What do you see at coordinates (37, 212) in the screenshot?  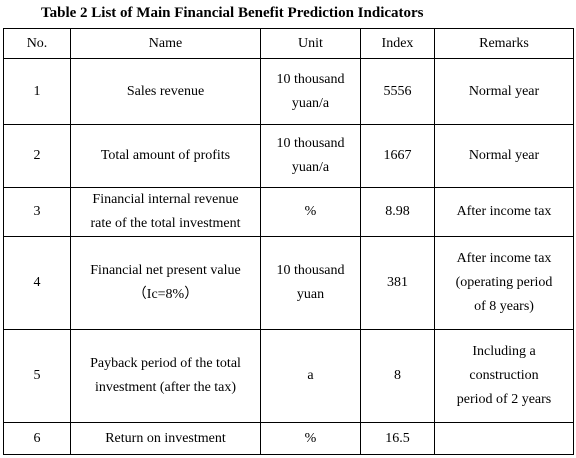 I see `cell-no: 3` at bounding box center [37, 212].